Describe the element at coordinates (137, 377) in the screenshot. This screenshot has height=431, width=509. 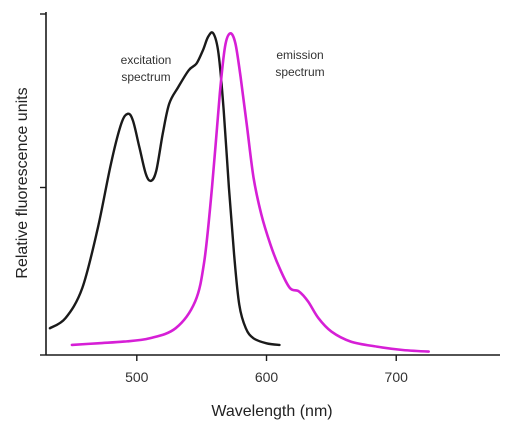
I see `x-tick-label: 500` at that location.